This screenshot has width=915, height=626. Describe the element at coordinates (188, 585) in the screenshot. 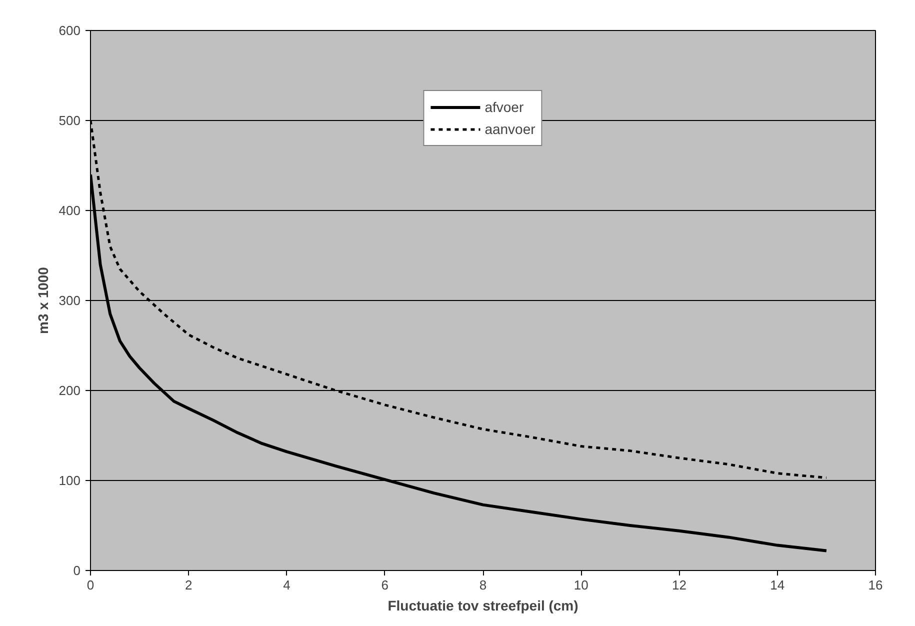

I see `x-tick-label: 2` at that location.